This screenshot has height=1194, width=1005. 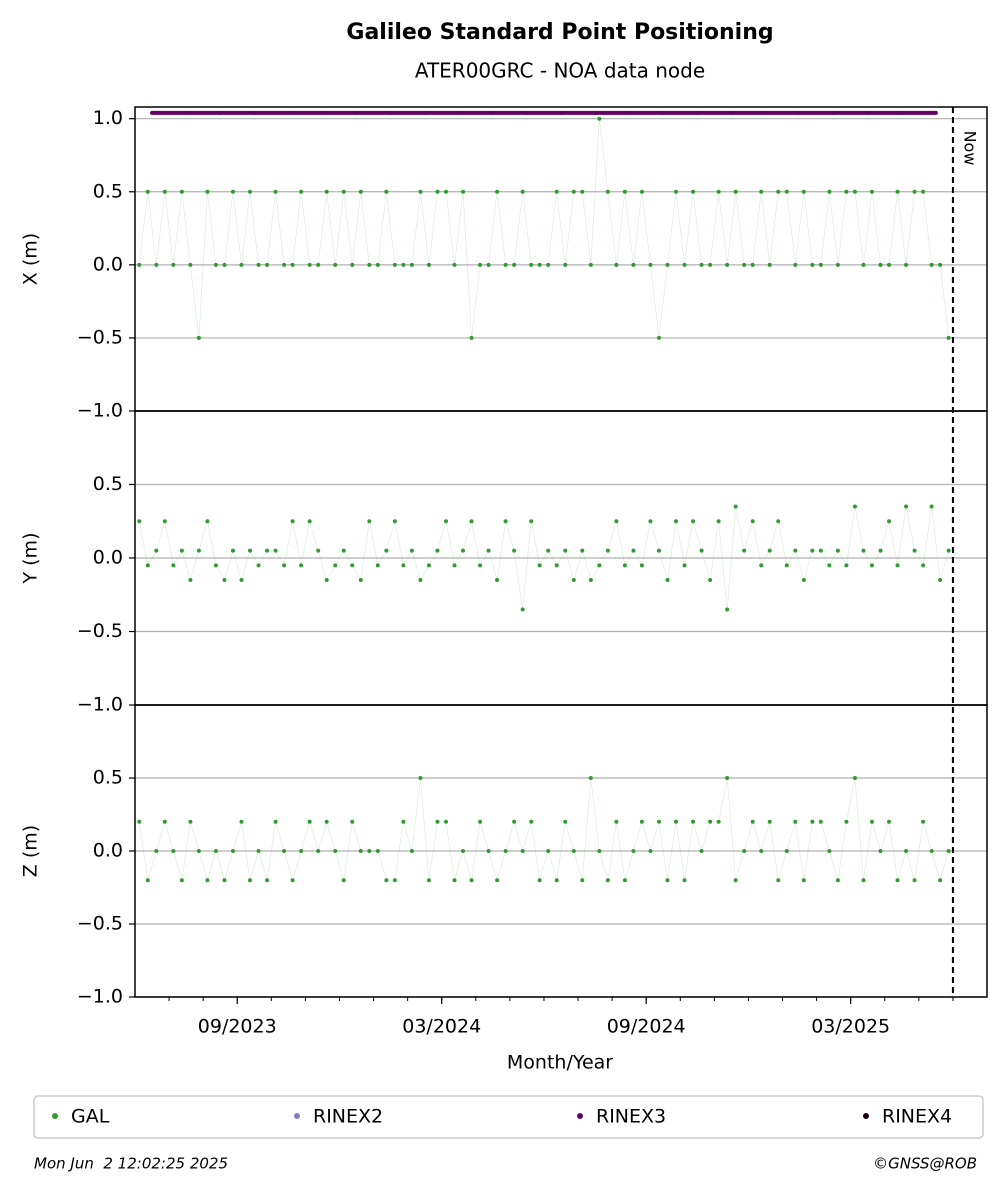 I want to click on x-tick-label: 03/2025, so click(x=850, y=1027).